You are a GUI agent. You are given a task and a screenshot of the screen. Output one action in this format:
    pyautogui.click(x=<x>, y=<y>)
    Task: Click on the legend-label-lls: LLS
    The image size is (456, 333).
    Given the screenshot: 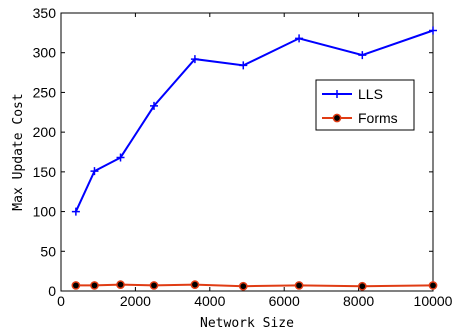 What is the action you would take?
    pyautogui.click(x=370, y=94)
    